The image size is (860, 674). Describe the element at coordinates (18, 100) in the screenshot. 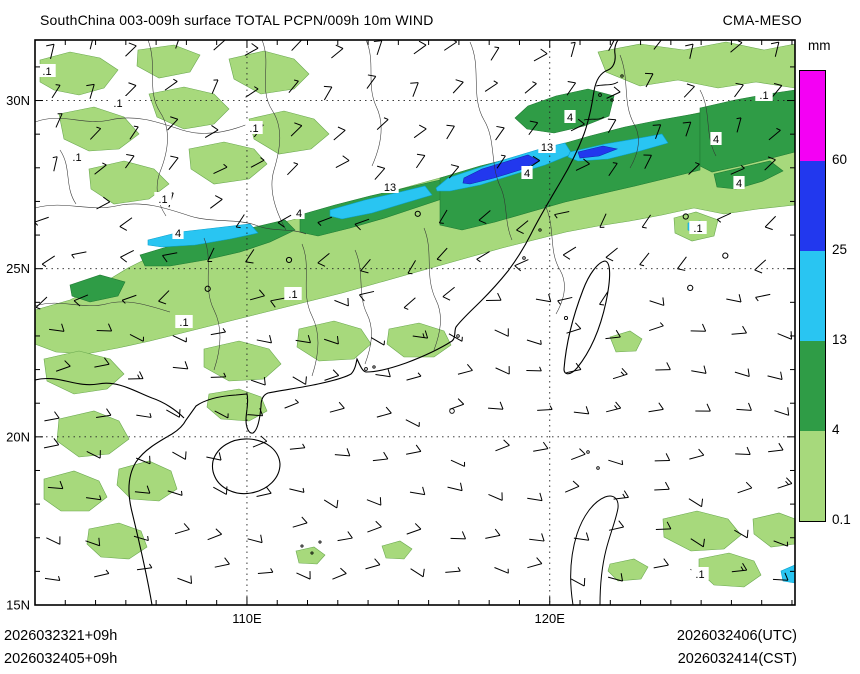

I see `lat-axis-label: 30N` at that location.